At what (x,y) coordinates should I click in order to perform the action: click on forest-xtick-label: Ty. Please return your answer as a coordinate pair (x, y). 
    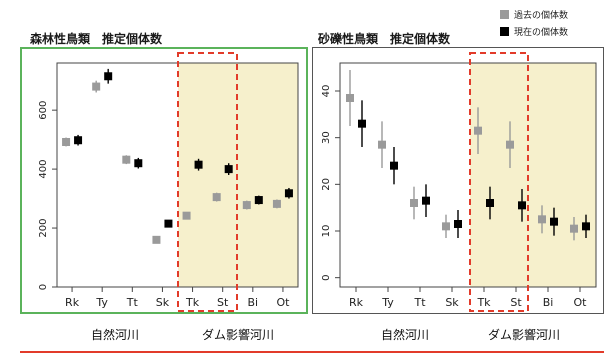
    Looking at the image, I should click on (101, 302).